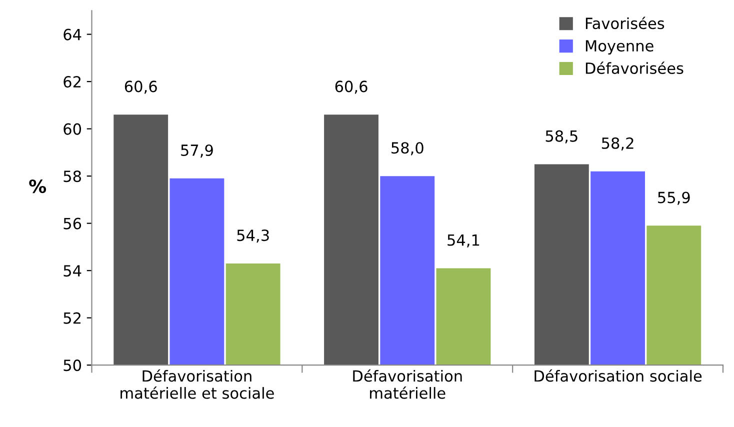 The image size is (734, 427). I want to click on y-tick-label: 50, so click(73, 366).